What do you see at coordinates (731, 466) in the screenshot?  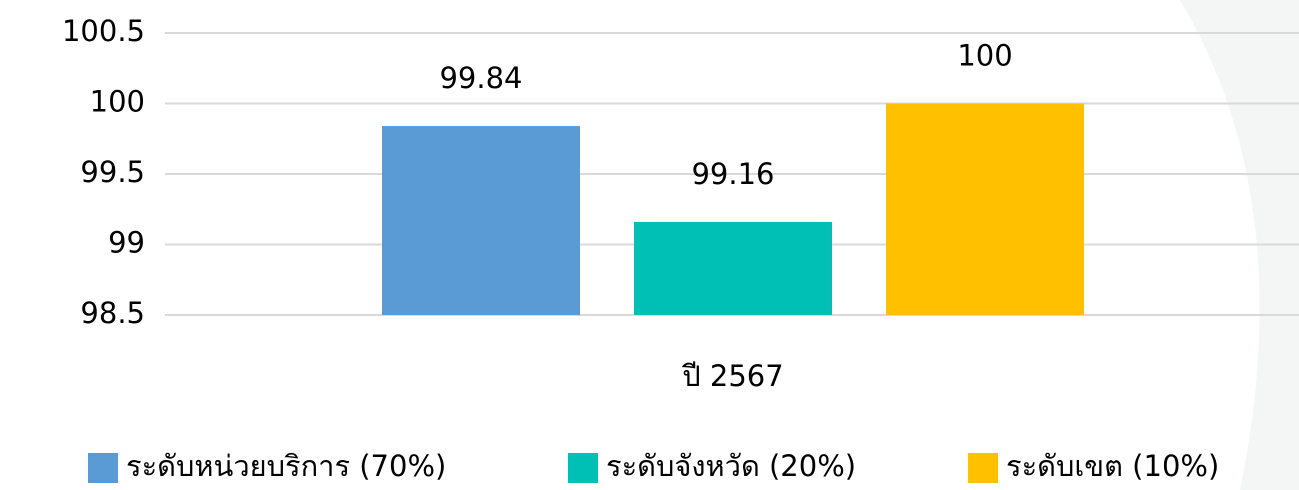 I see `legend-label: ระดับจังหวัด (20%)` at bounding box center [731, 466].